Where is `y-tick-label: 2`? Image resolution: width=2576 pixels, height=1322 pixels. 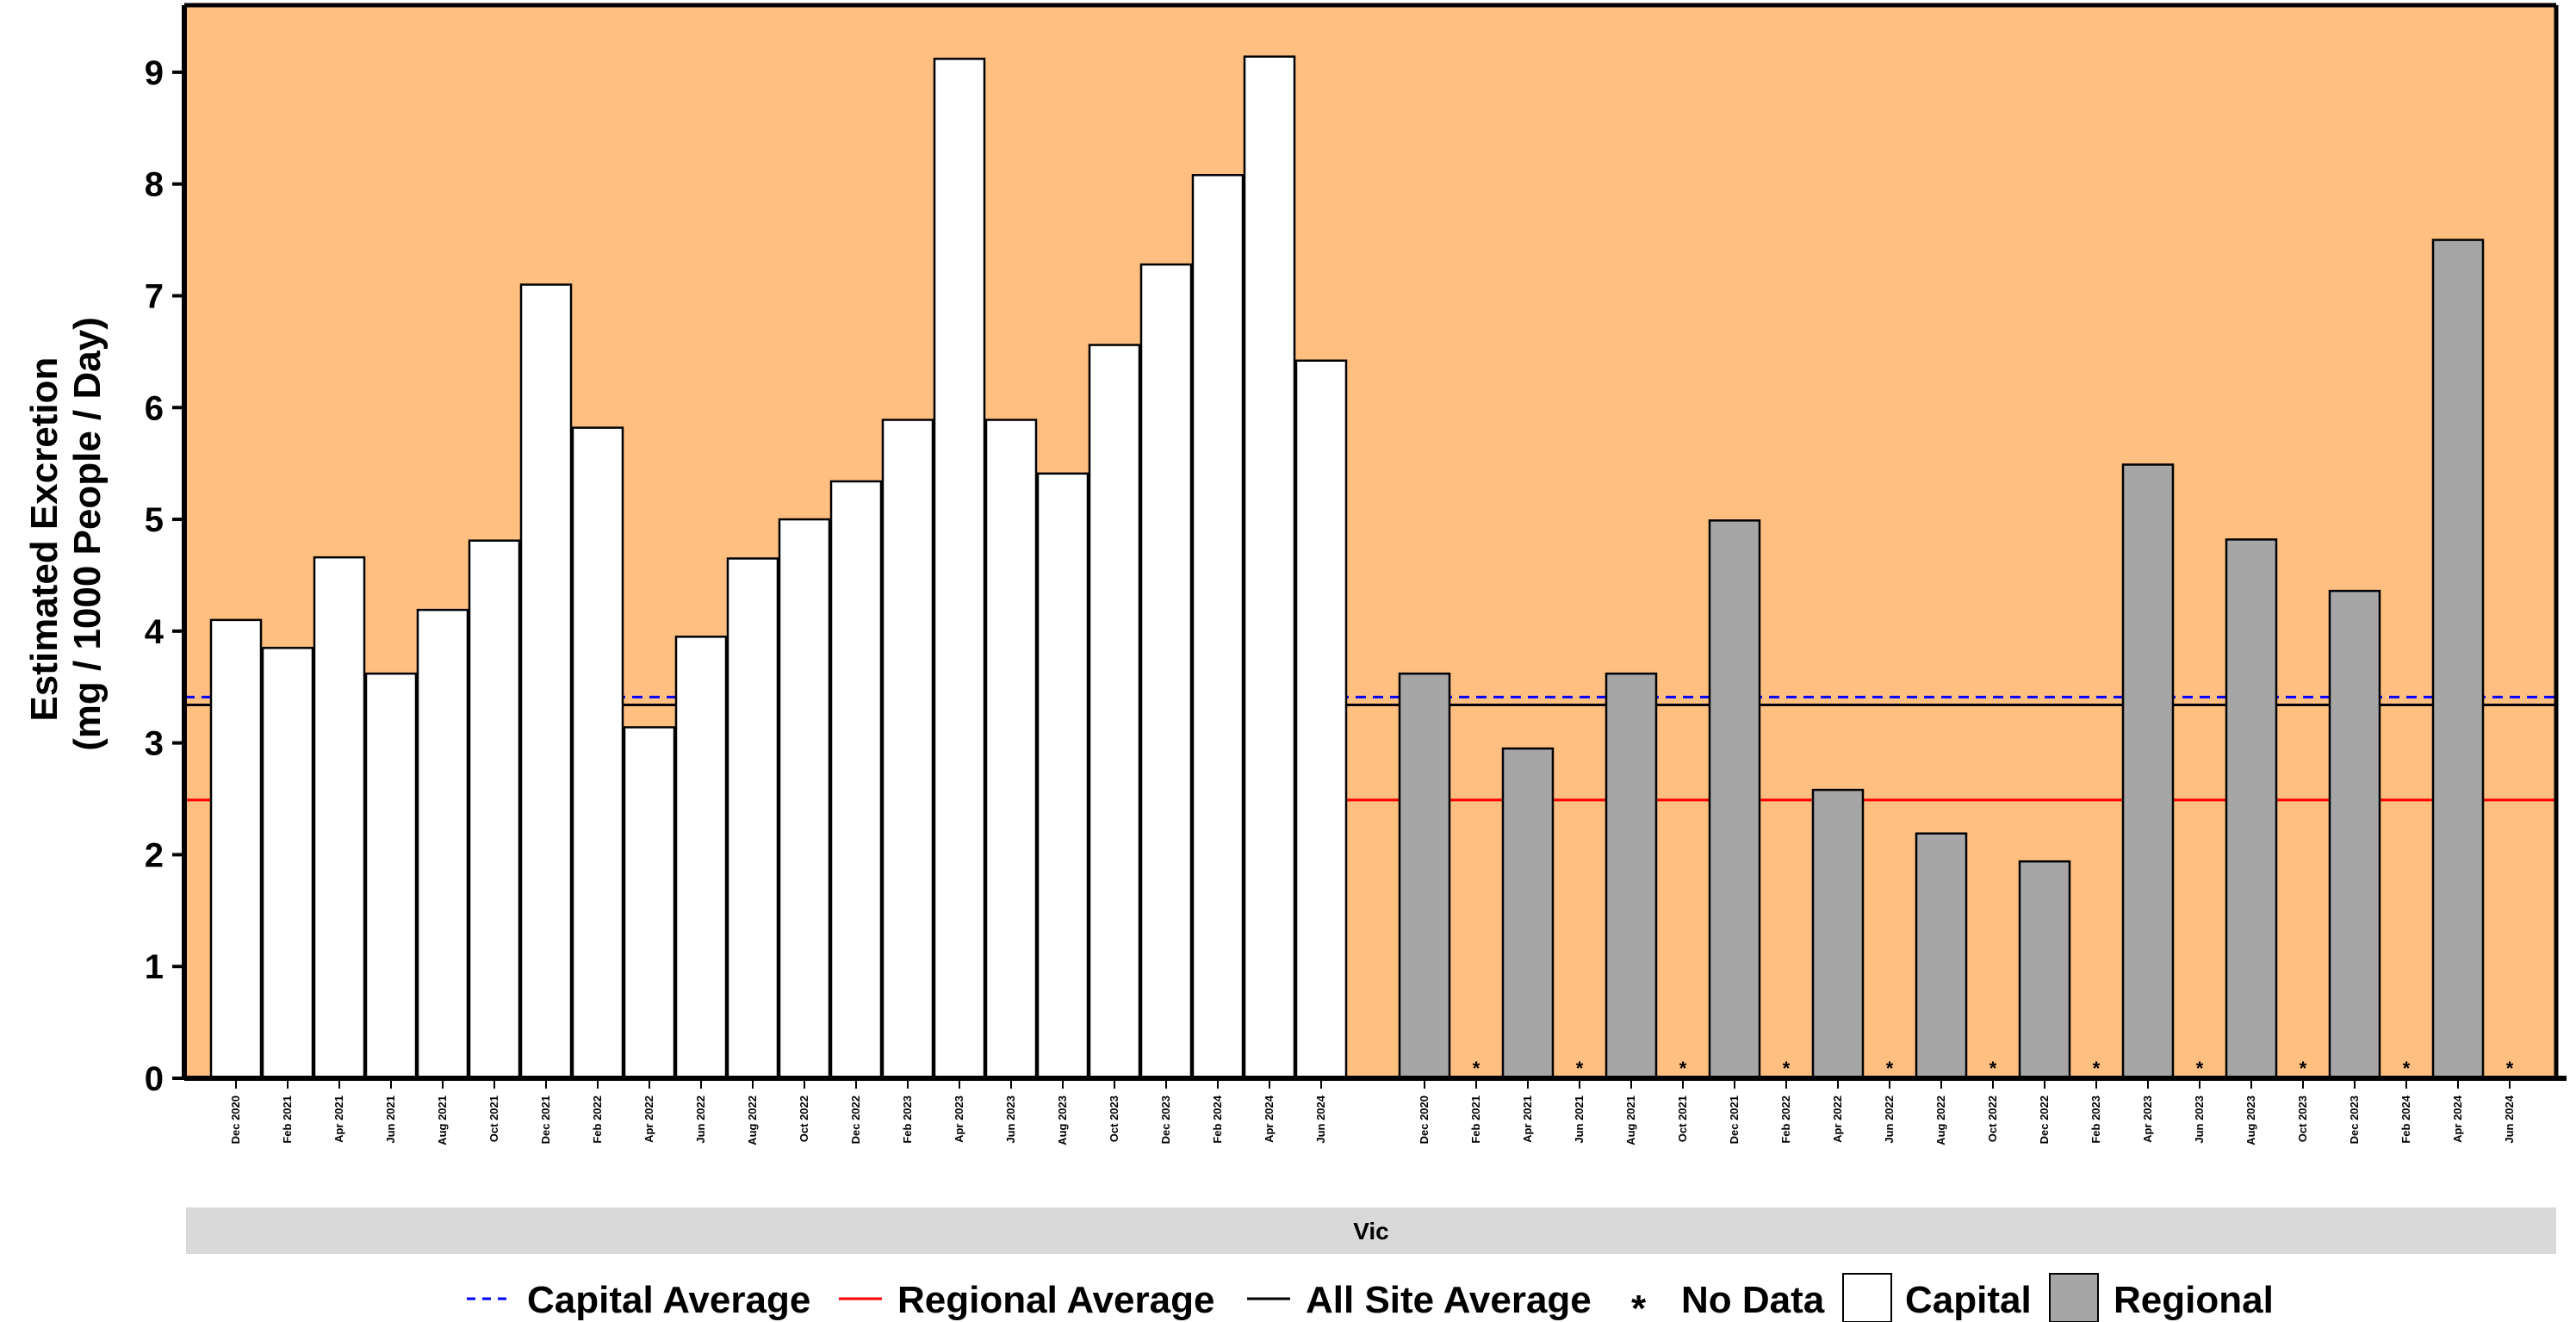
y-tick-label: 2 is located at coordinates (154, 855).